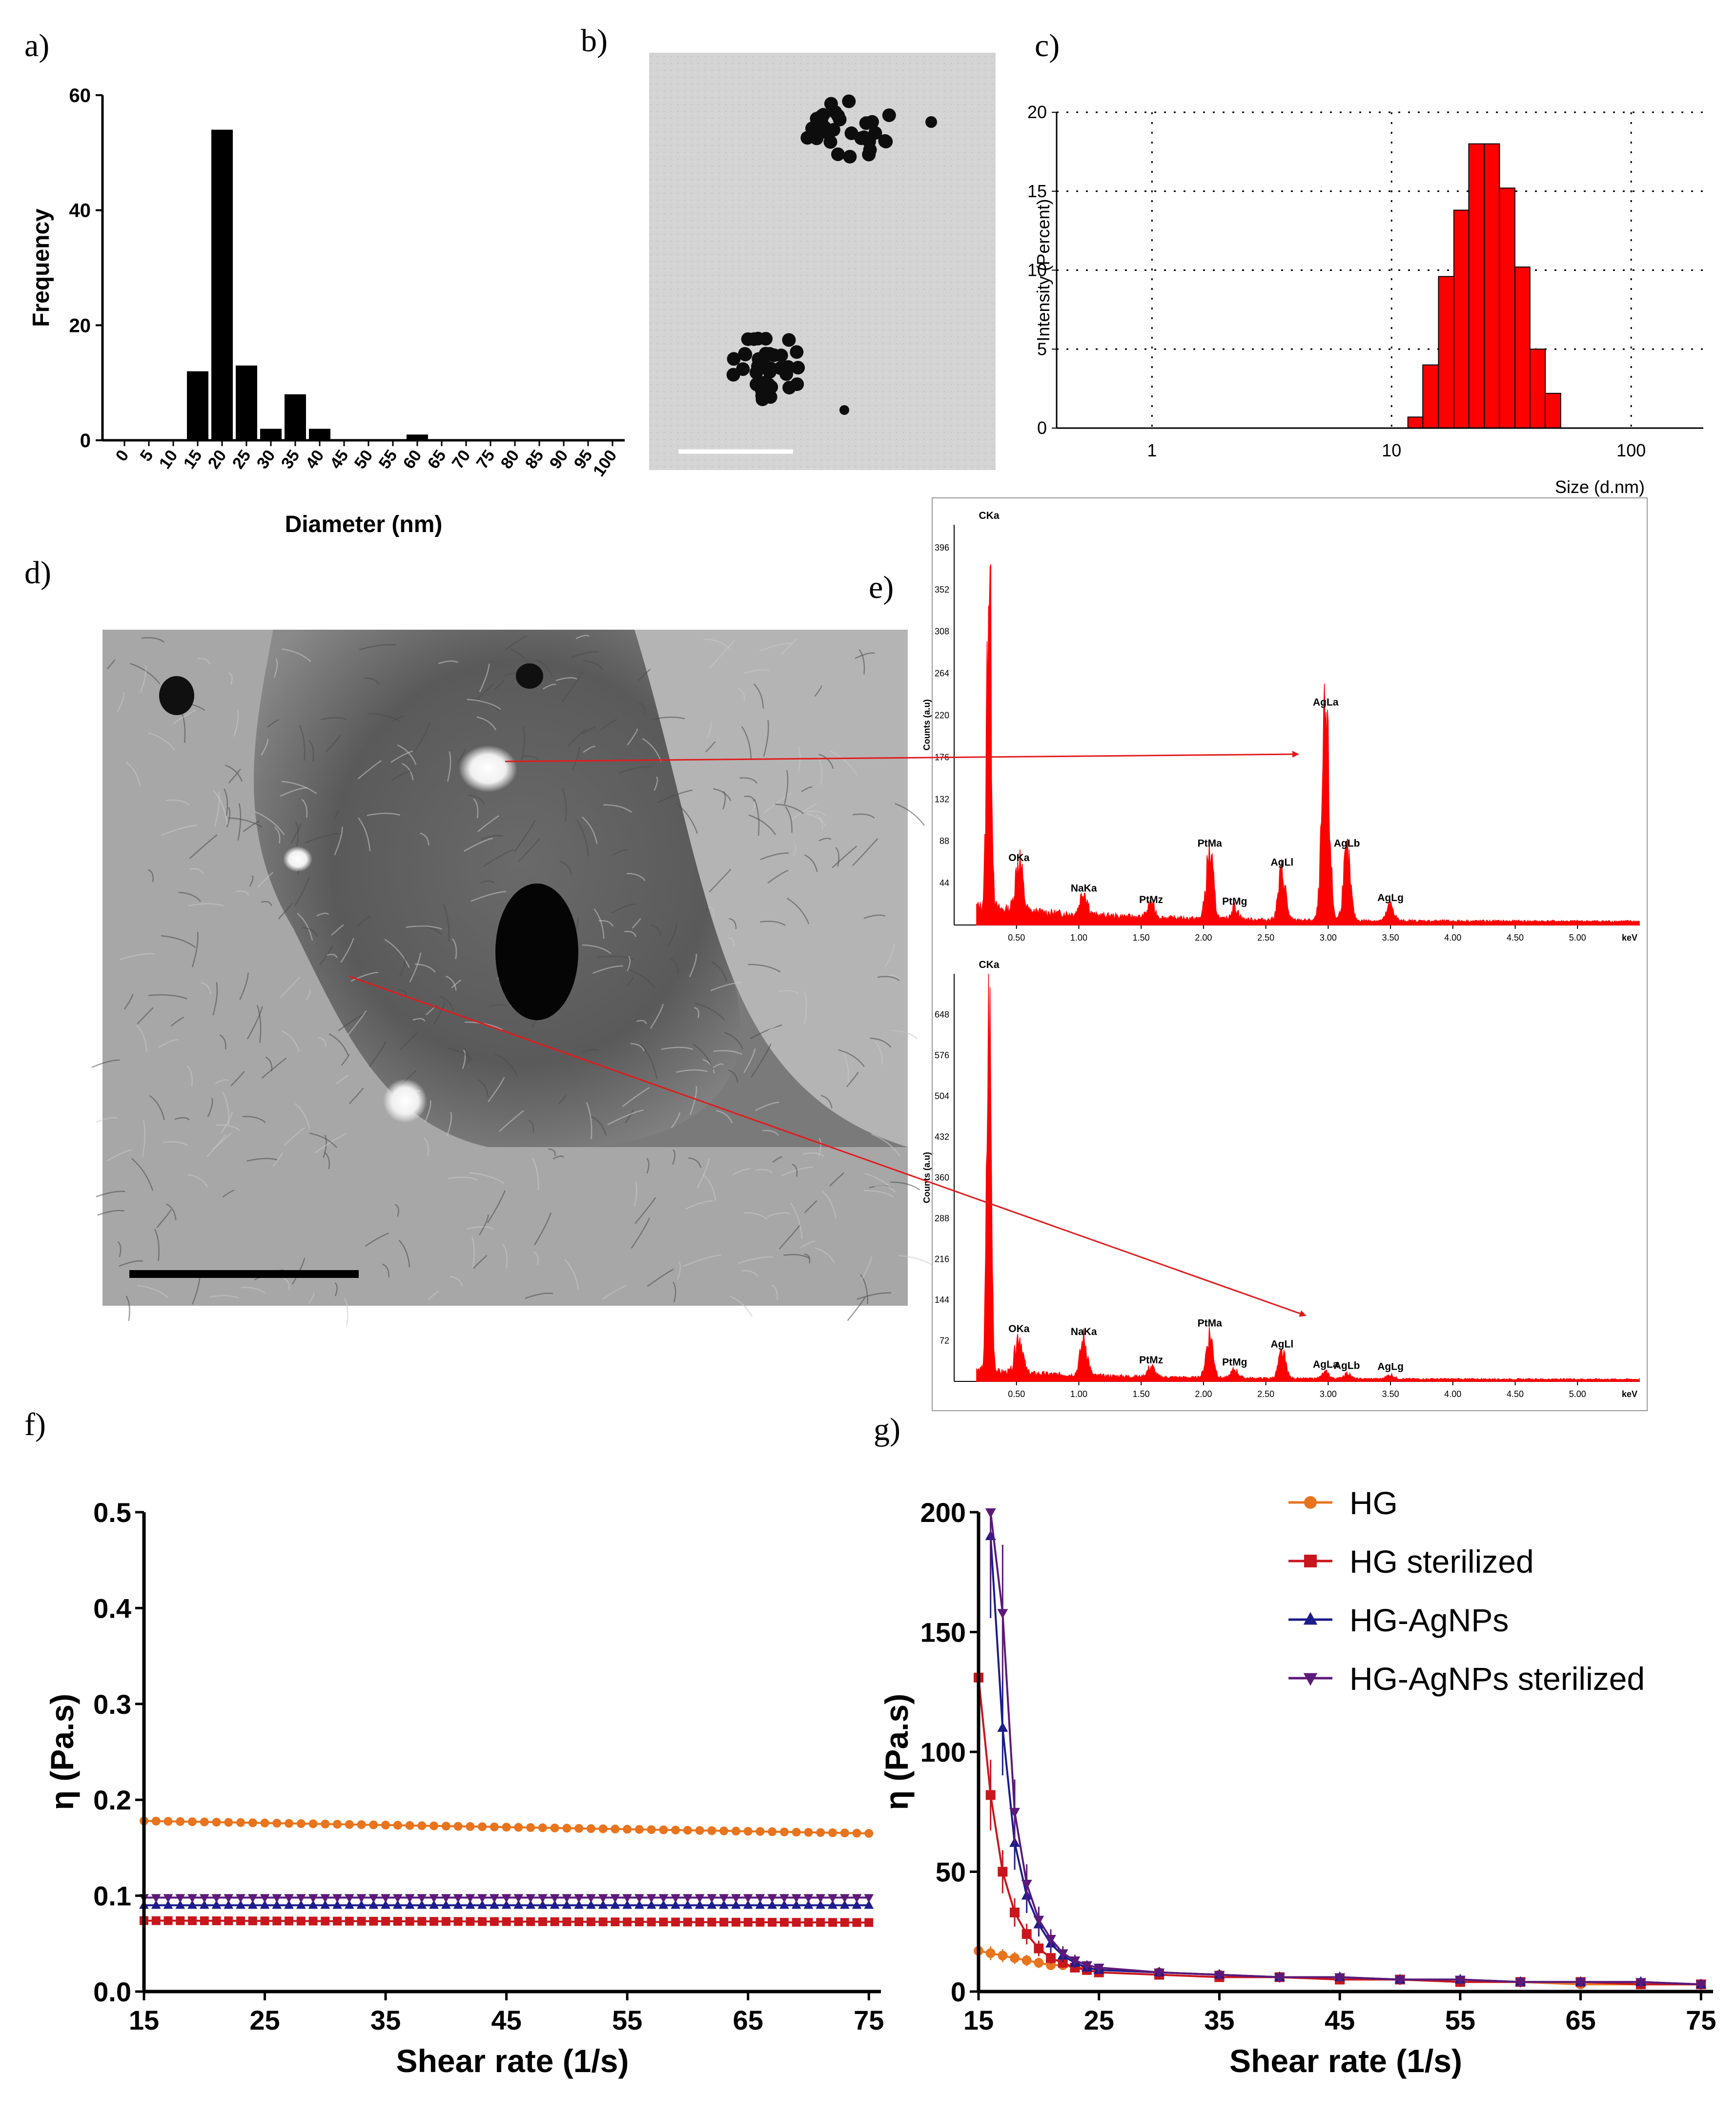 This screenshot has height=2117, width=1736. Describe the element at coordinates (1515, 1394) in the screenshot. I see `x-tick-label: 4.50` at that location.